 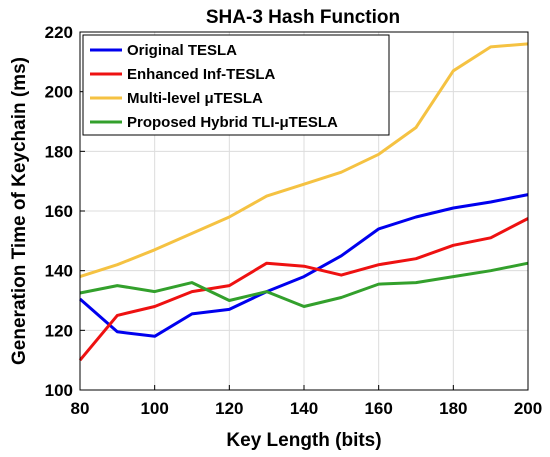 What do you see at coordinates (59, 32) in the screenshot?
I see `y-tick-label: 220` at bounding box center [59, 32].